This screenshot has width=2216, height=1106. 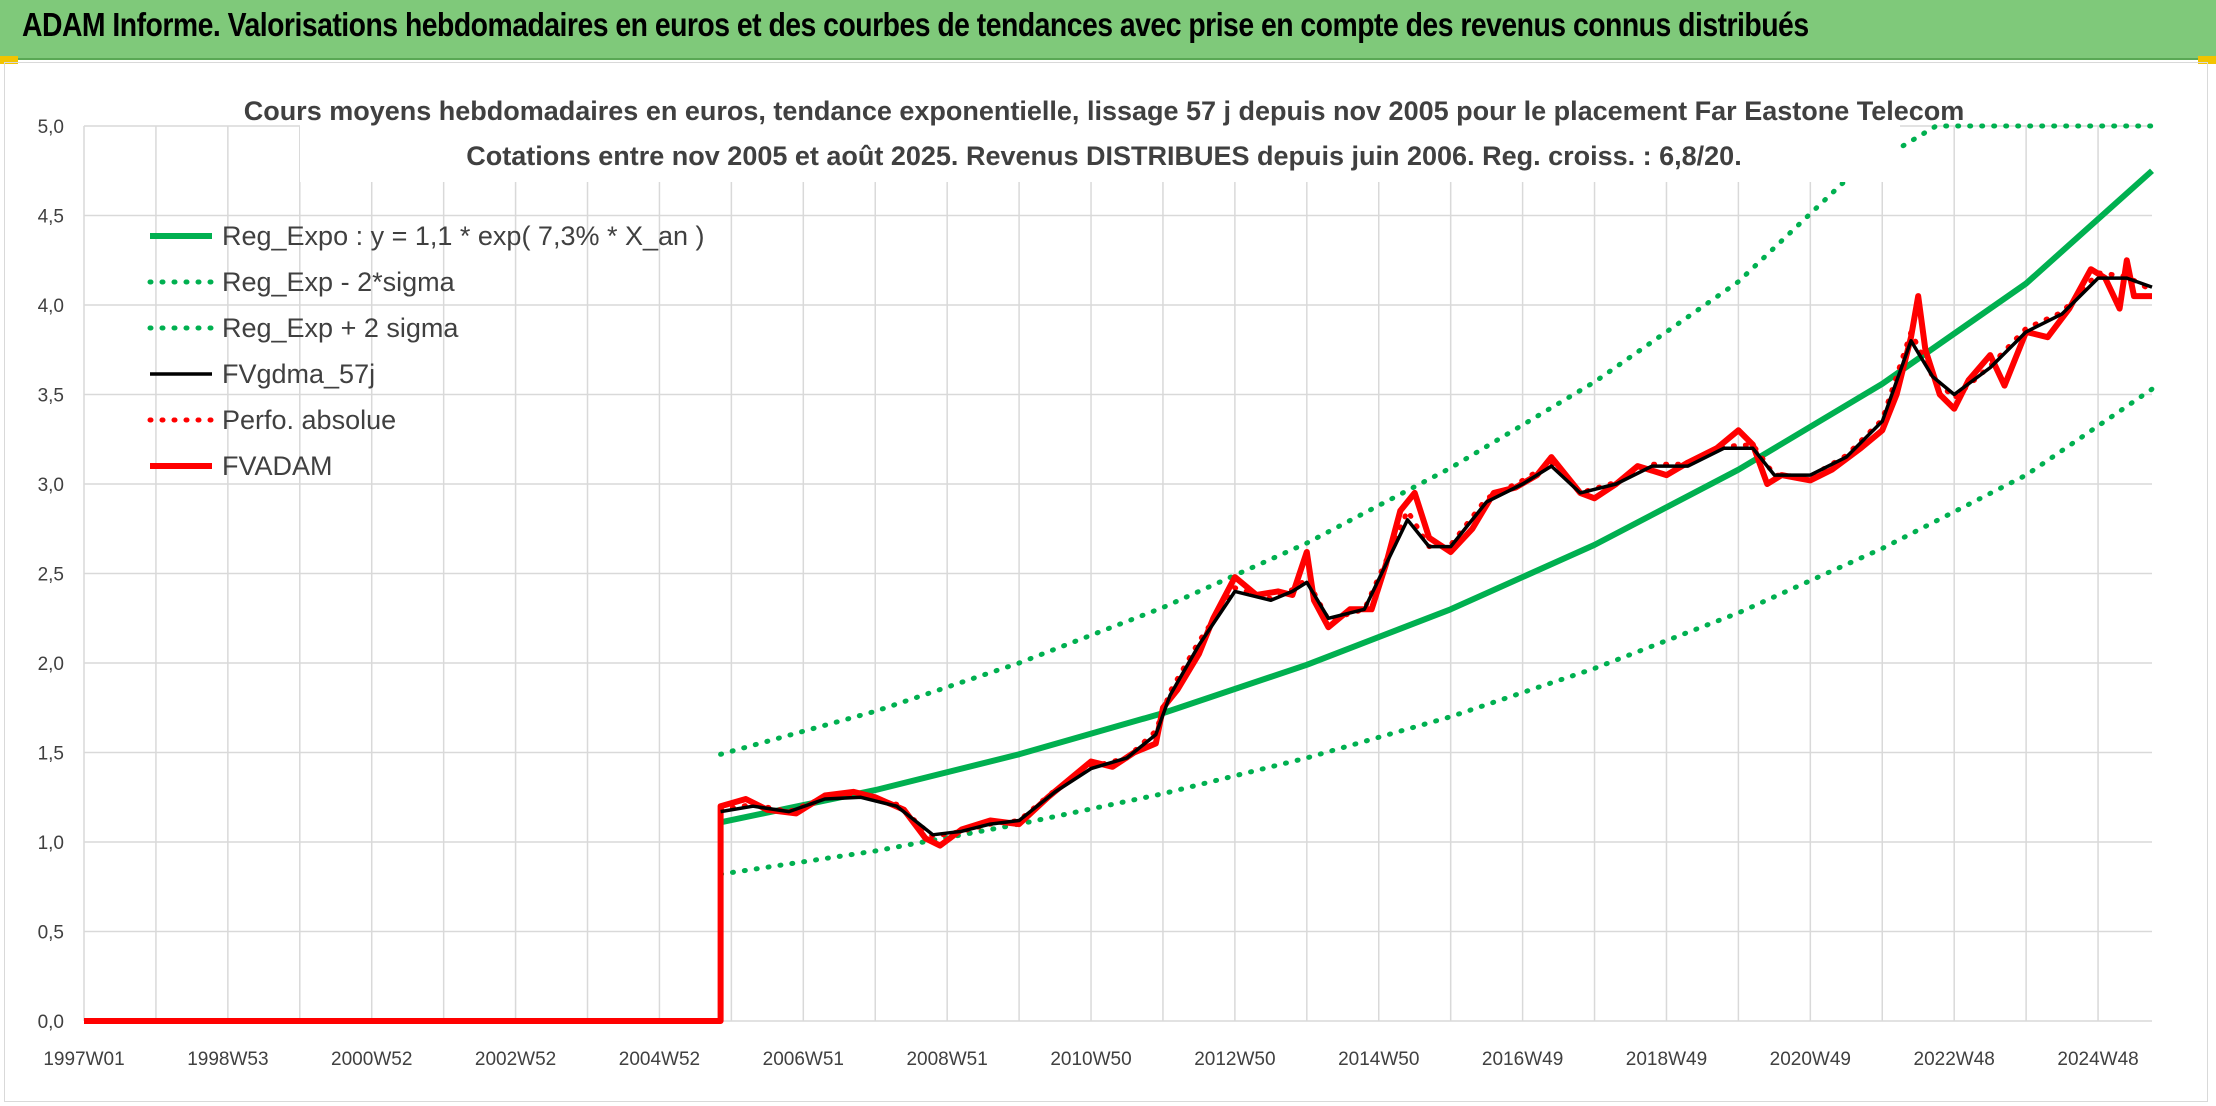 I want to click on y-tick-label: 1,5, so click(x=51, y=754).